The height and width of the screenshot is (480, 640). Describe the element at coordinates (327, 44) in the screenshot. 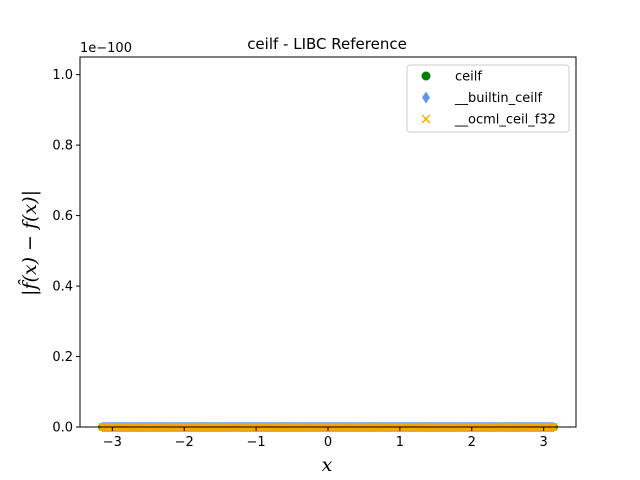

I see `chart-title: ceilf - LIBC Reference` at that location.